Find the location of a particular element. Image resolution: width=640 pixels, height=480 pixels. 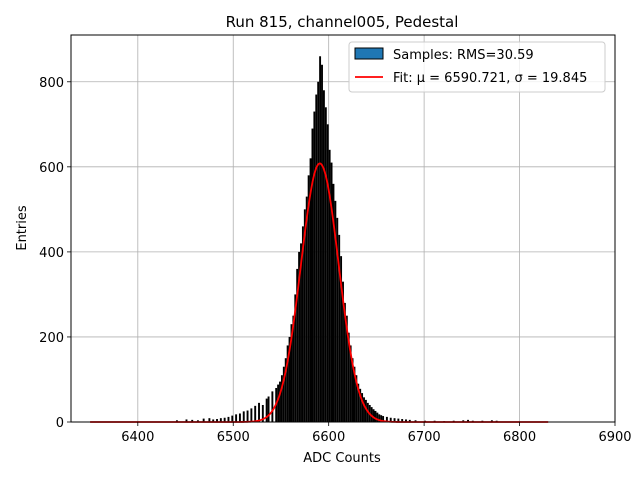

y-axis-label: Entries is located at coordinates (22, 228).